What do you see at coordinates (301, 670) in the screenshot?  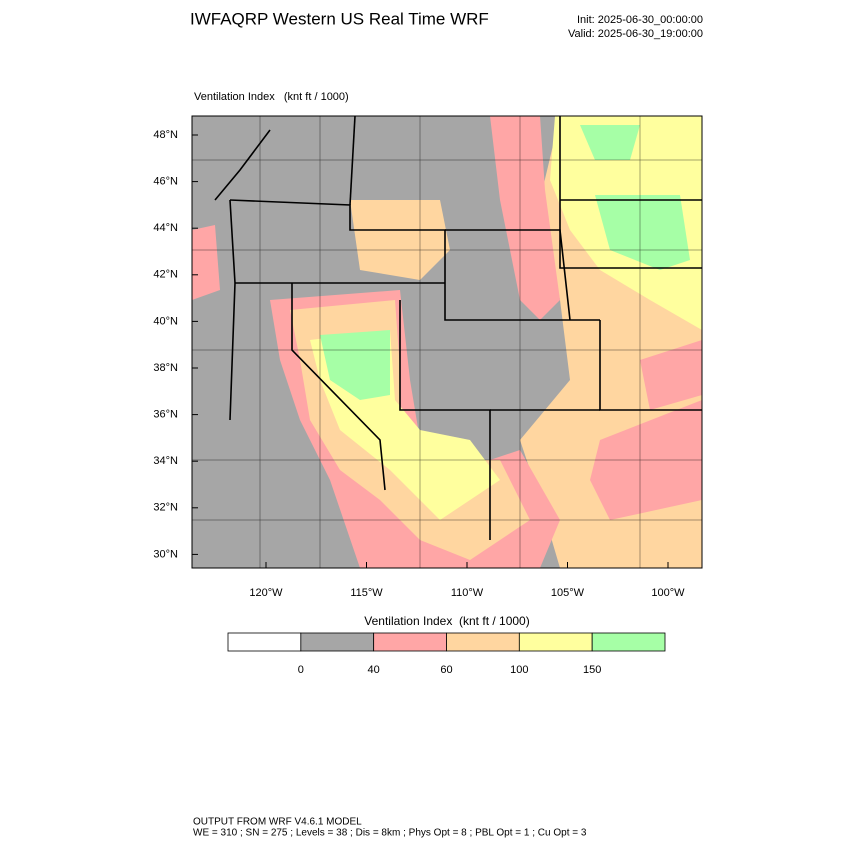 I see `colorbar-label: 0` at bounding box center [301, 670].